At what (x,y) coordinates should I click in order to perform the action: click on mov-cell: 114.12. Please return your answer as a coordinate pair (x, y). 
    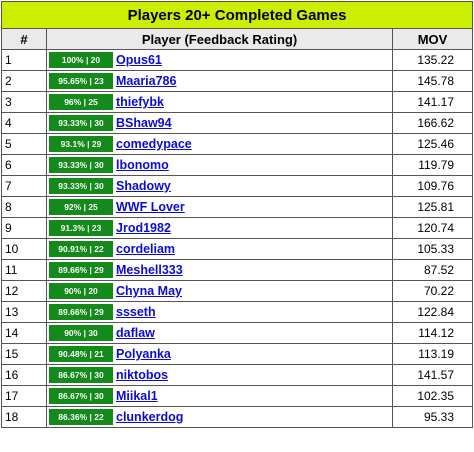
    Looking at the image, I should click on (432, 333).